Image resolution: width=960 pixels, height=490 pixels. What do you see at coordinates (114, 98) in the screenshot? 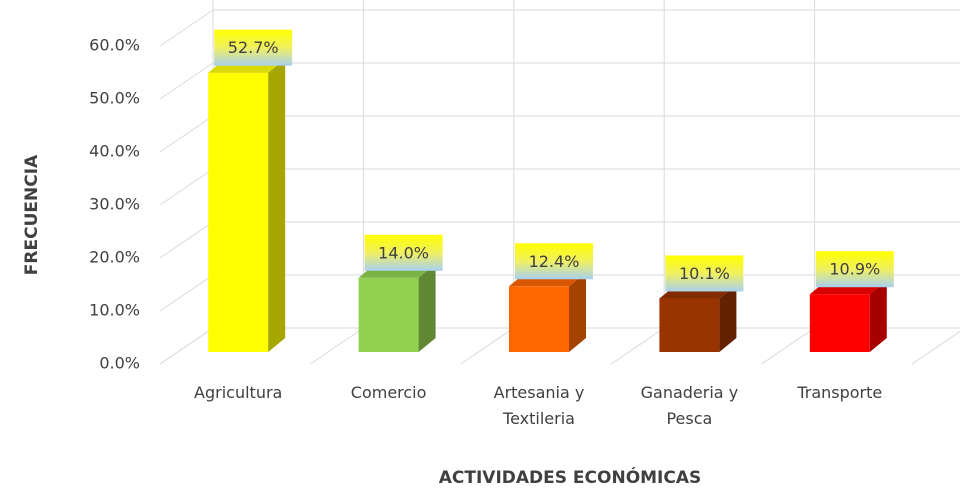
I see `y-tick-label: 50.0%` at bounding box center [114, 98].